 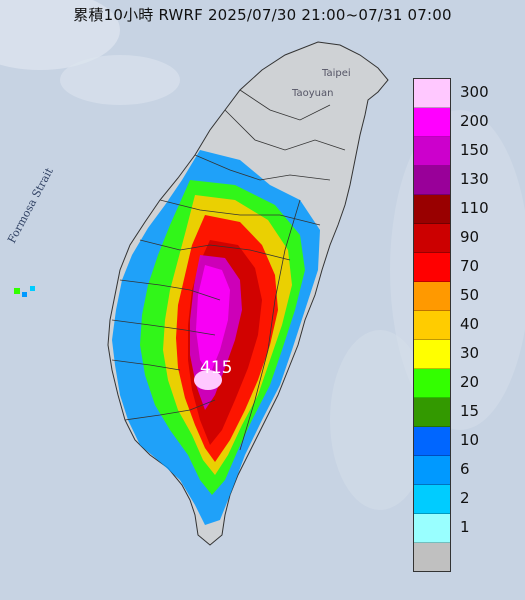 What do you see at coordinates (470, 295) in the screenshot?
I see `legend-label: 50` at bounding box center [470, 295].